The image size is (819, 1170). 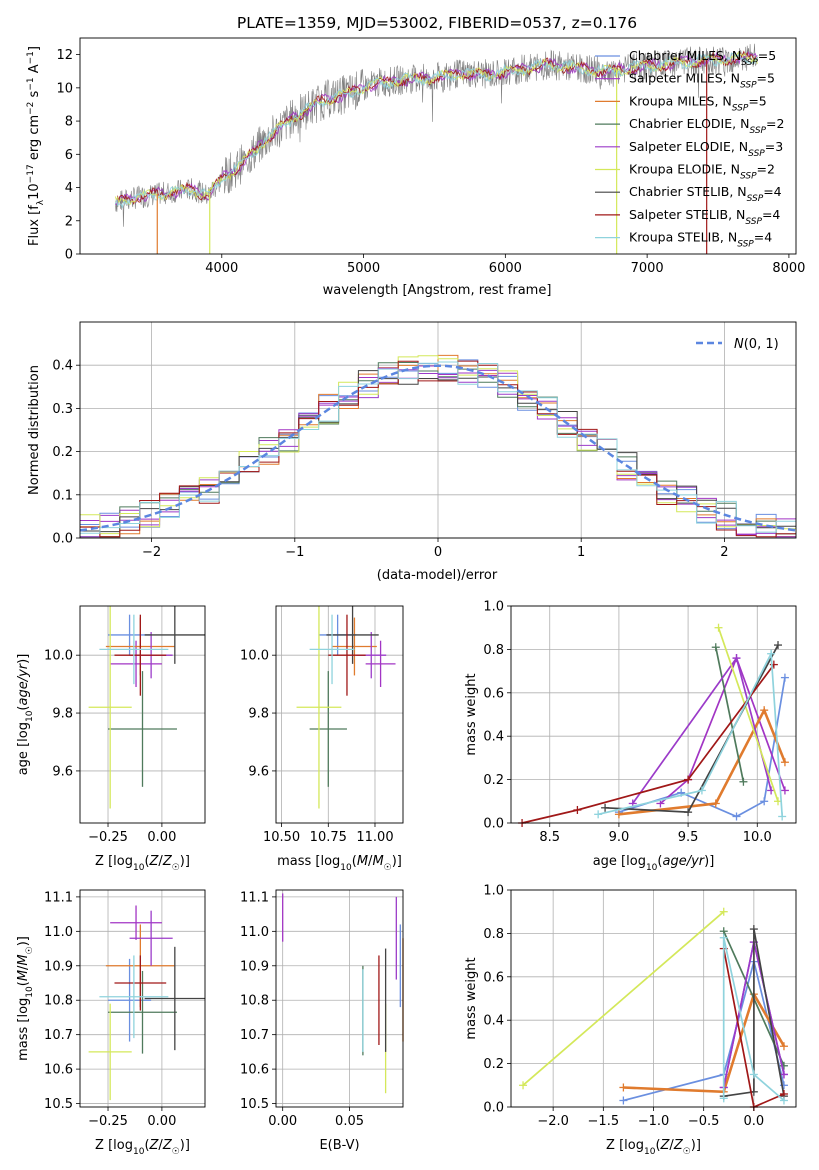 What do you see at coordinates (258, 714) in the screenshot?
I see `y-tick-label: 9.8` at bounding box center [258, 714].